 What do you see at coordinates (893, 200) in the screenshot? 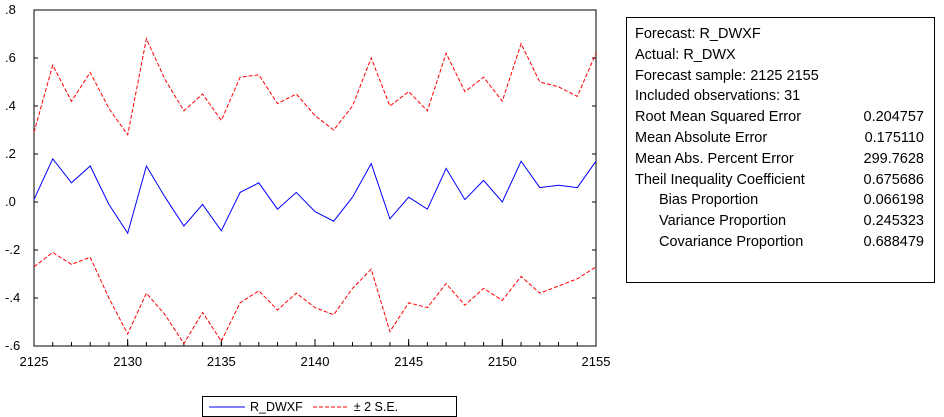
I see `stat-value: 0.066198` at bounding box center [893, 200].